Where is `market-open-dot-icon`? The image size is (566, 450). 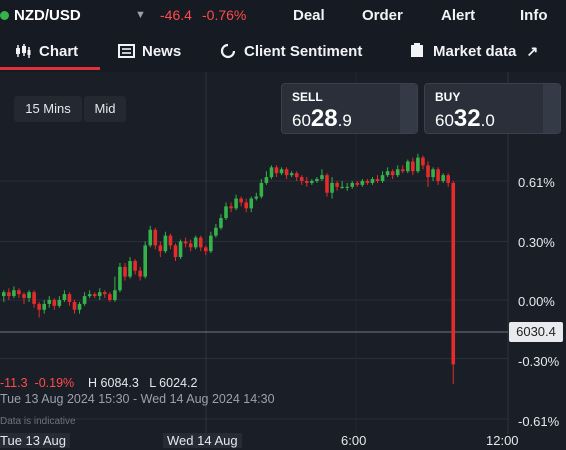 market-open-dot-icon is located at coordinates (4, 15).